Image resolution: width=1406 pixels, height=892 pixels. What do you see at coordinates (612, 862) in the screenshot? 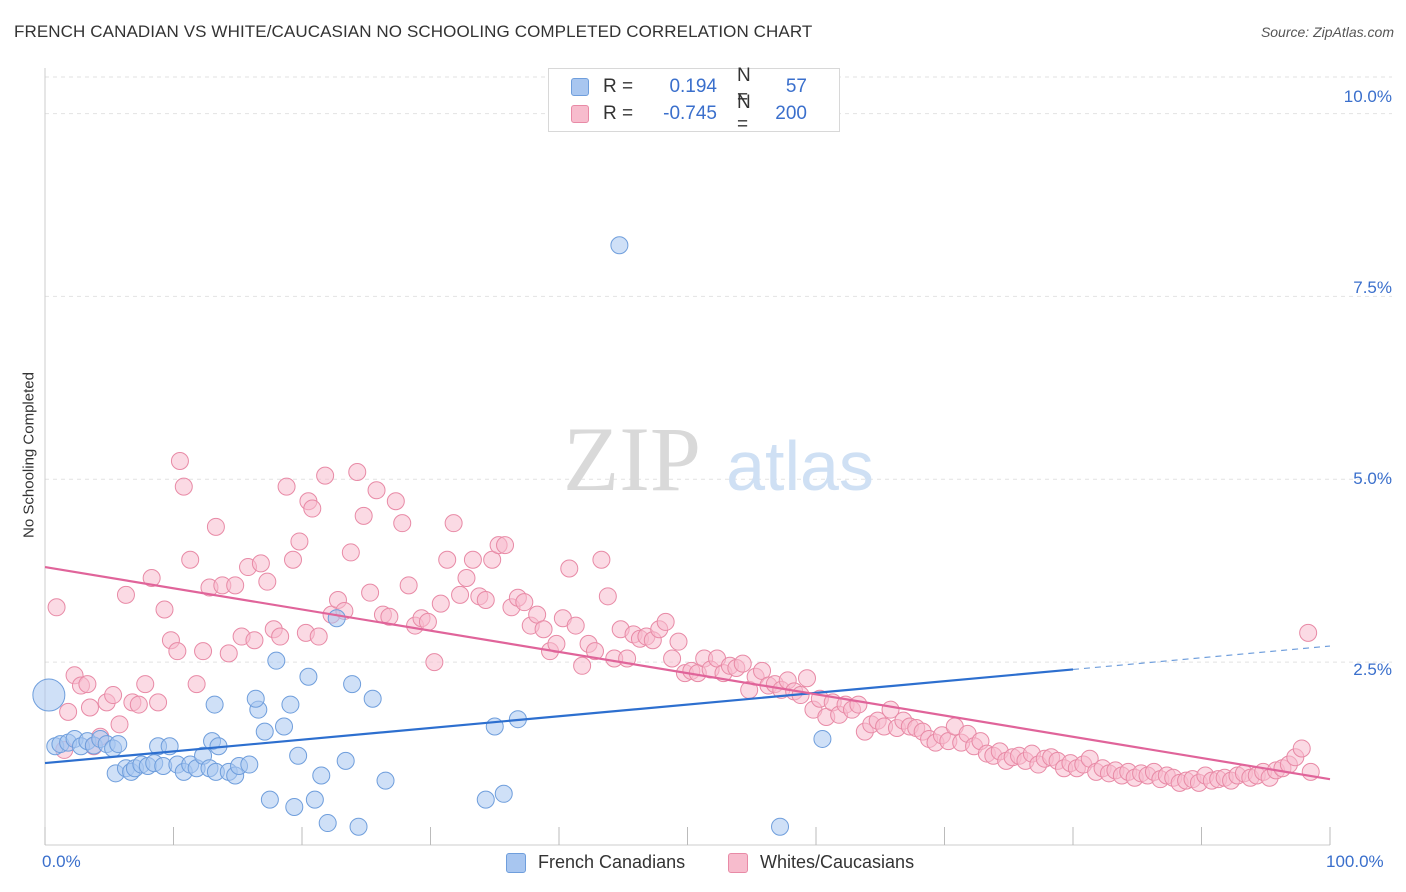
I see `legend-label: French Canadians` at bounding box center [612, 862].